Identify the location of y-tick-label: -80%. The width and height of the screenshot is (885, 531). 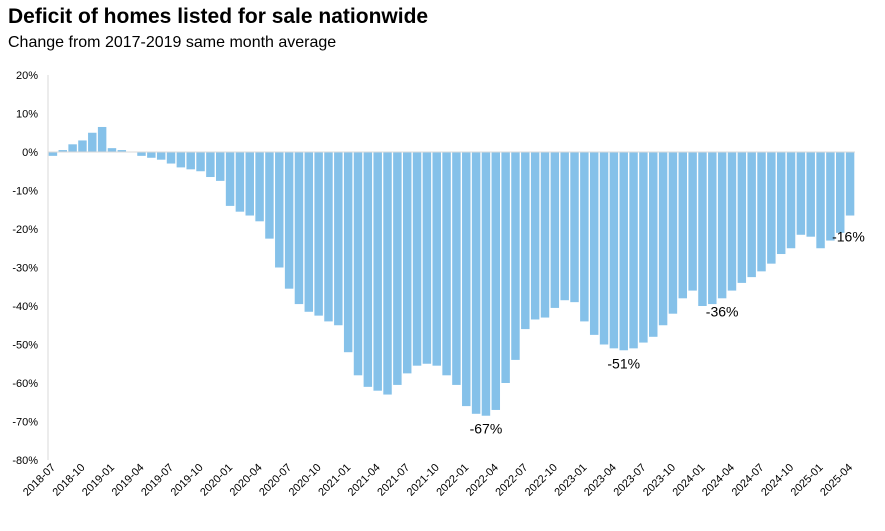
(25, 461).